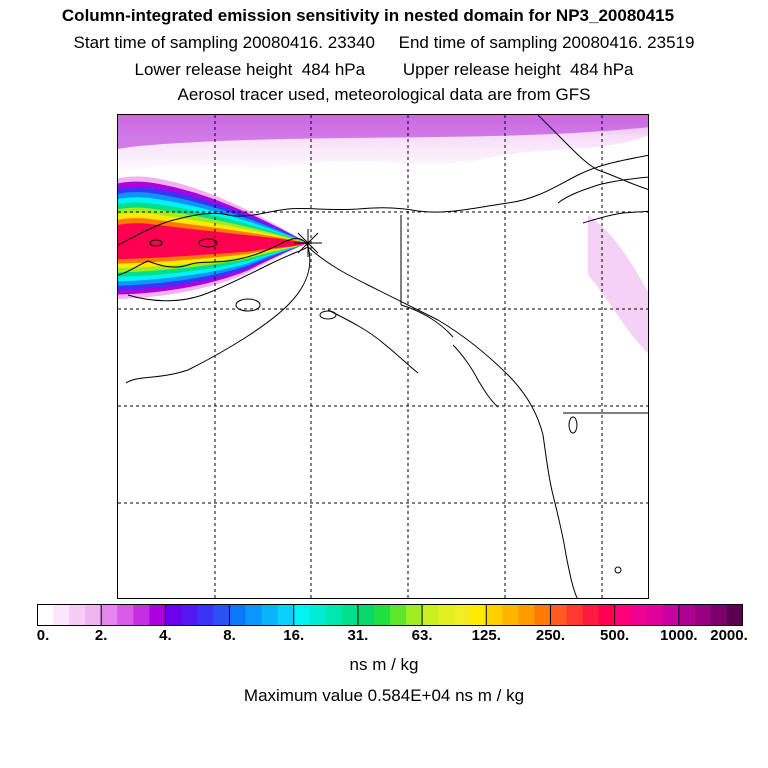  Describe the element at coordinates (422, 635) in the screenshot. I see `colorbar-tick-label: 63.` at that location.